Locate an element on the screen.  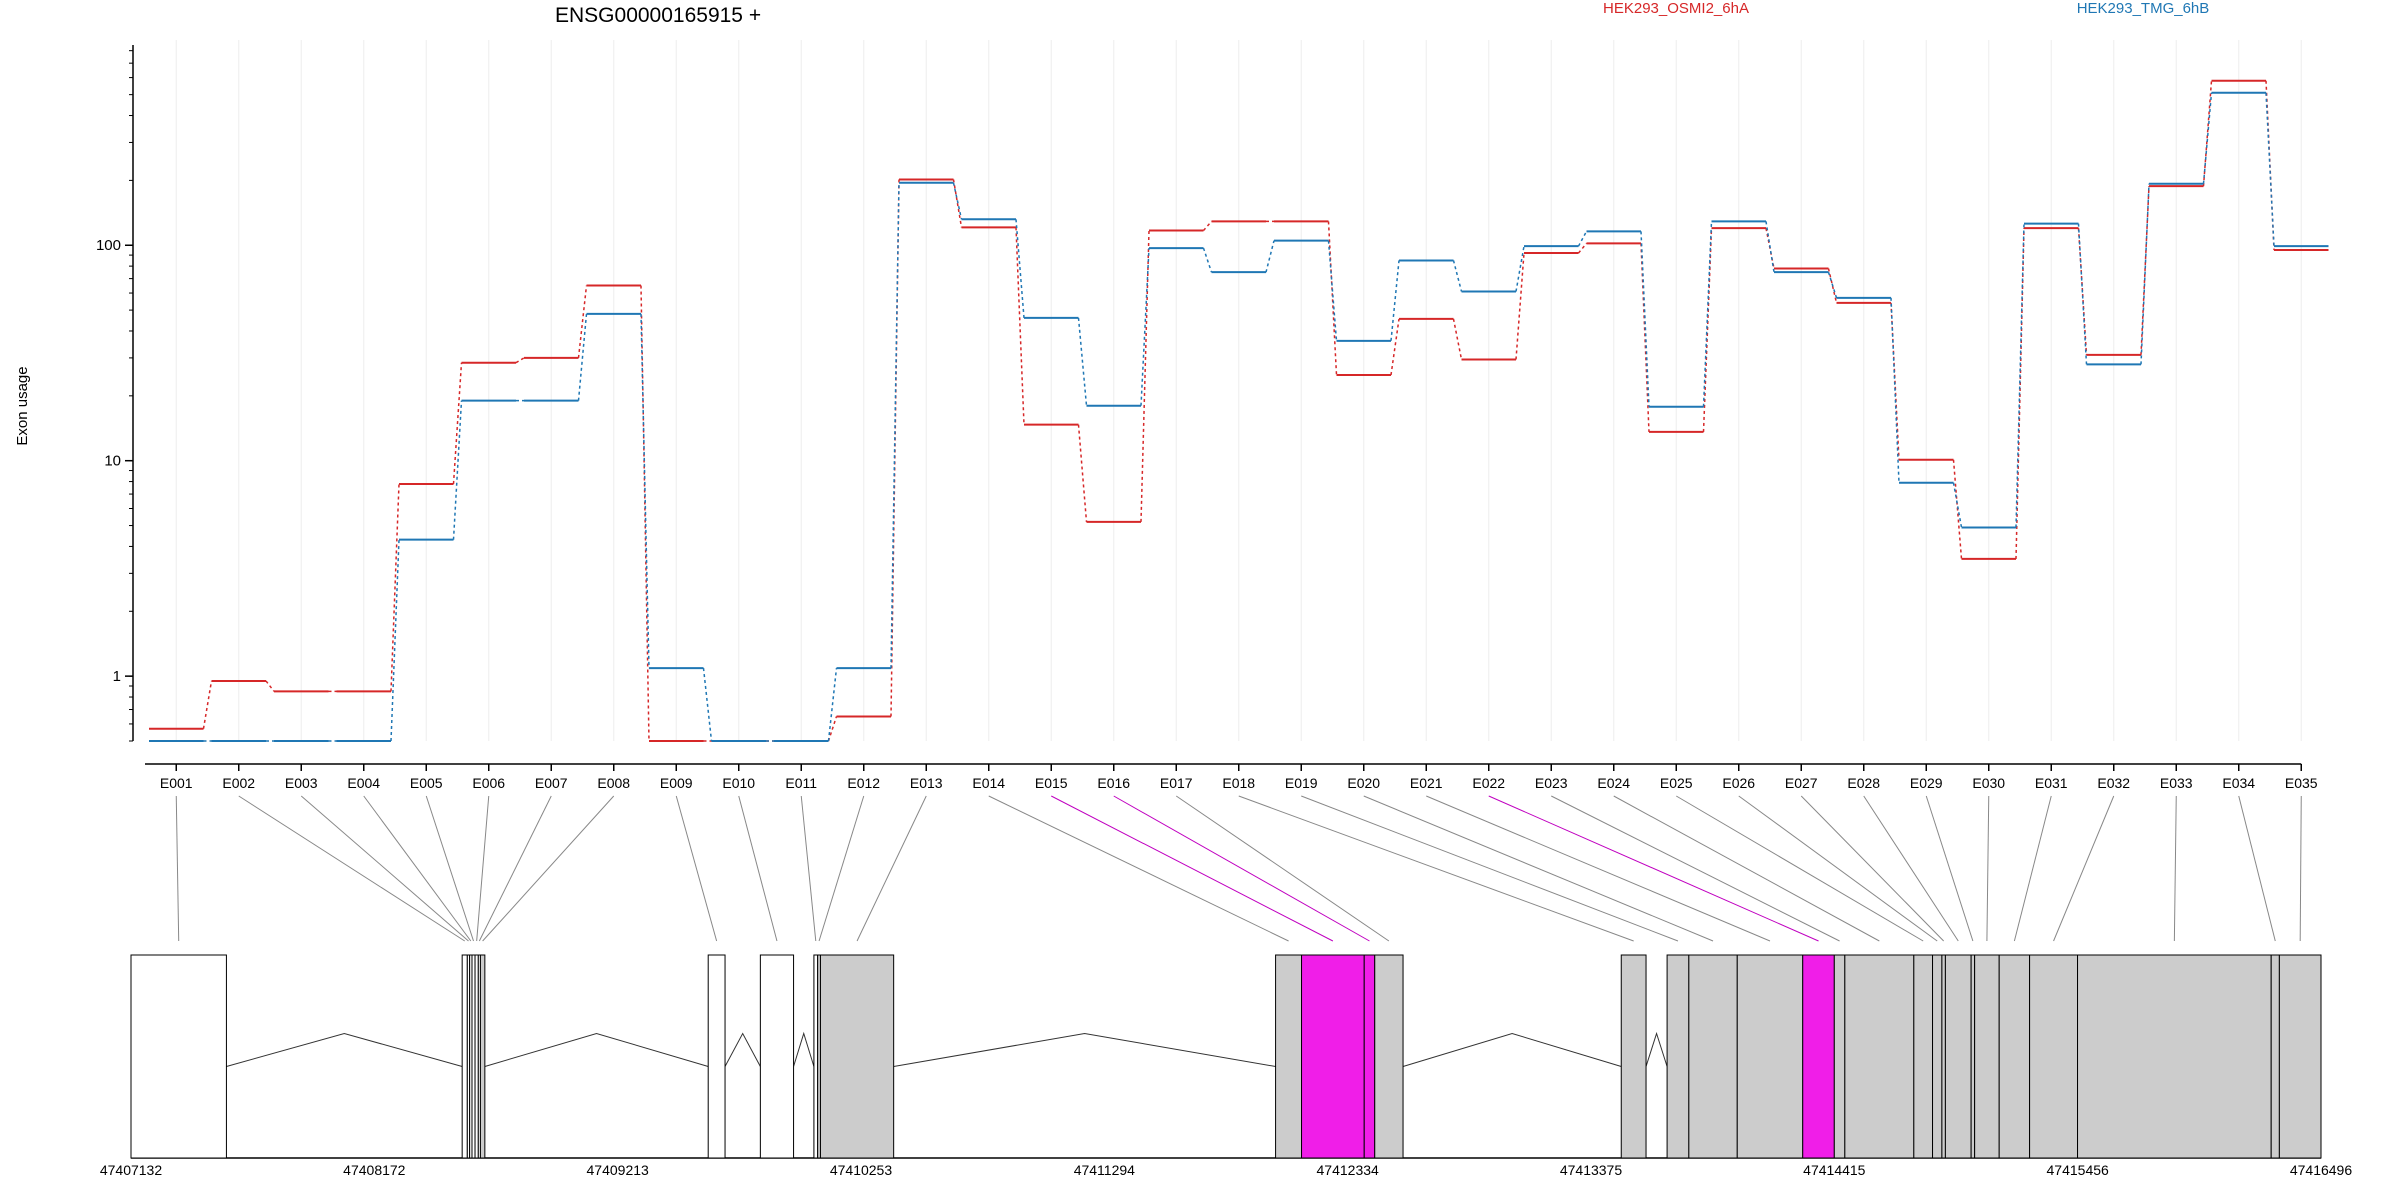
exon-connector-E024 is located at coordinates (1746, 868).